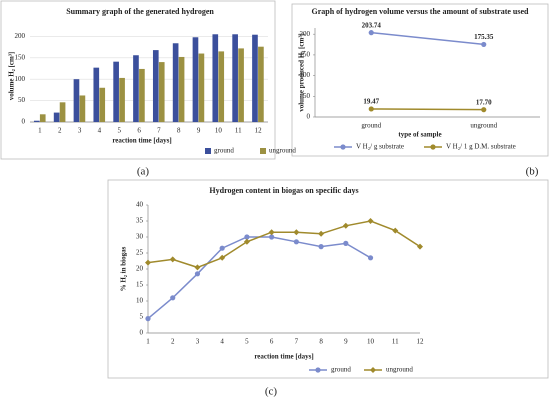 The image size is (550, 403). I want to click on panel-label: (a), so click(143, 172).